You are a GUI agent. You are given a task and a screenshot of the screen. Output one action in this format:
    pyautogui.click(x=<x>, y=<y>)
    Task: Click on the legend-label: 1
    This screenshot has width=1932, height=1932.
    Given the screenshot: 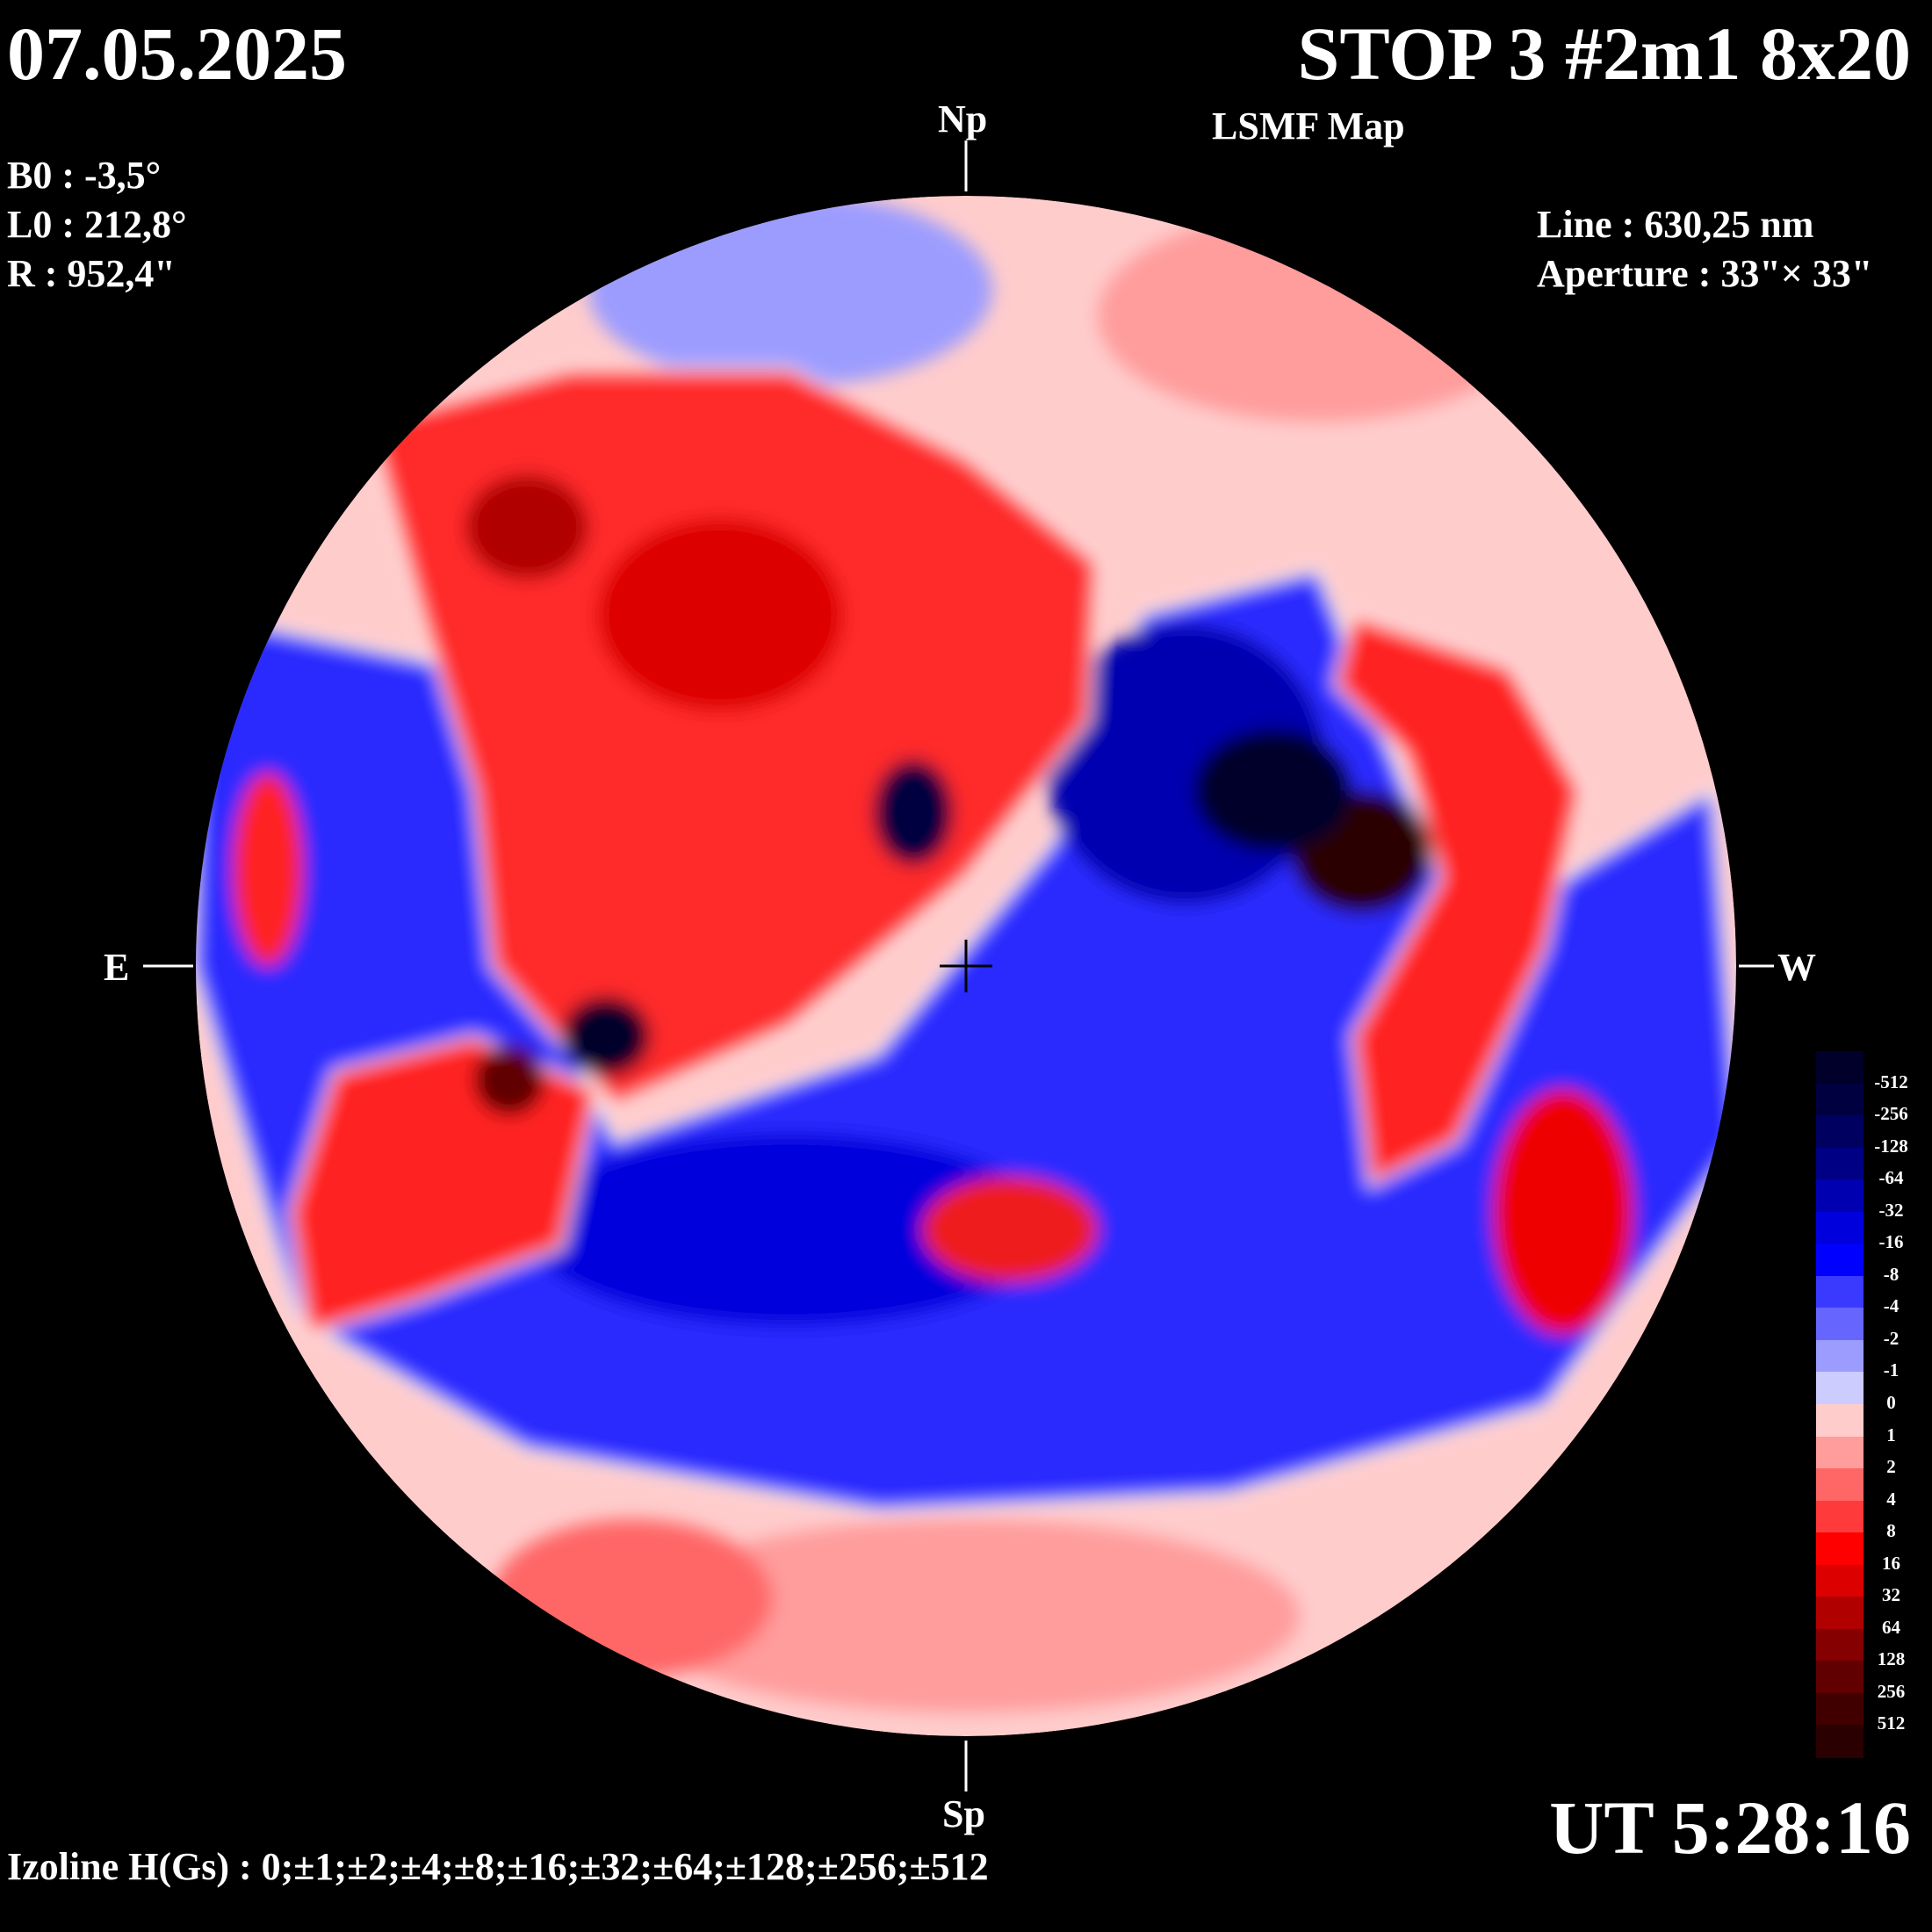 What is the action you would take?
    pyautogui.click(x=1891, y=1434)
    